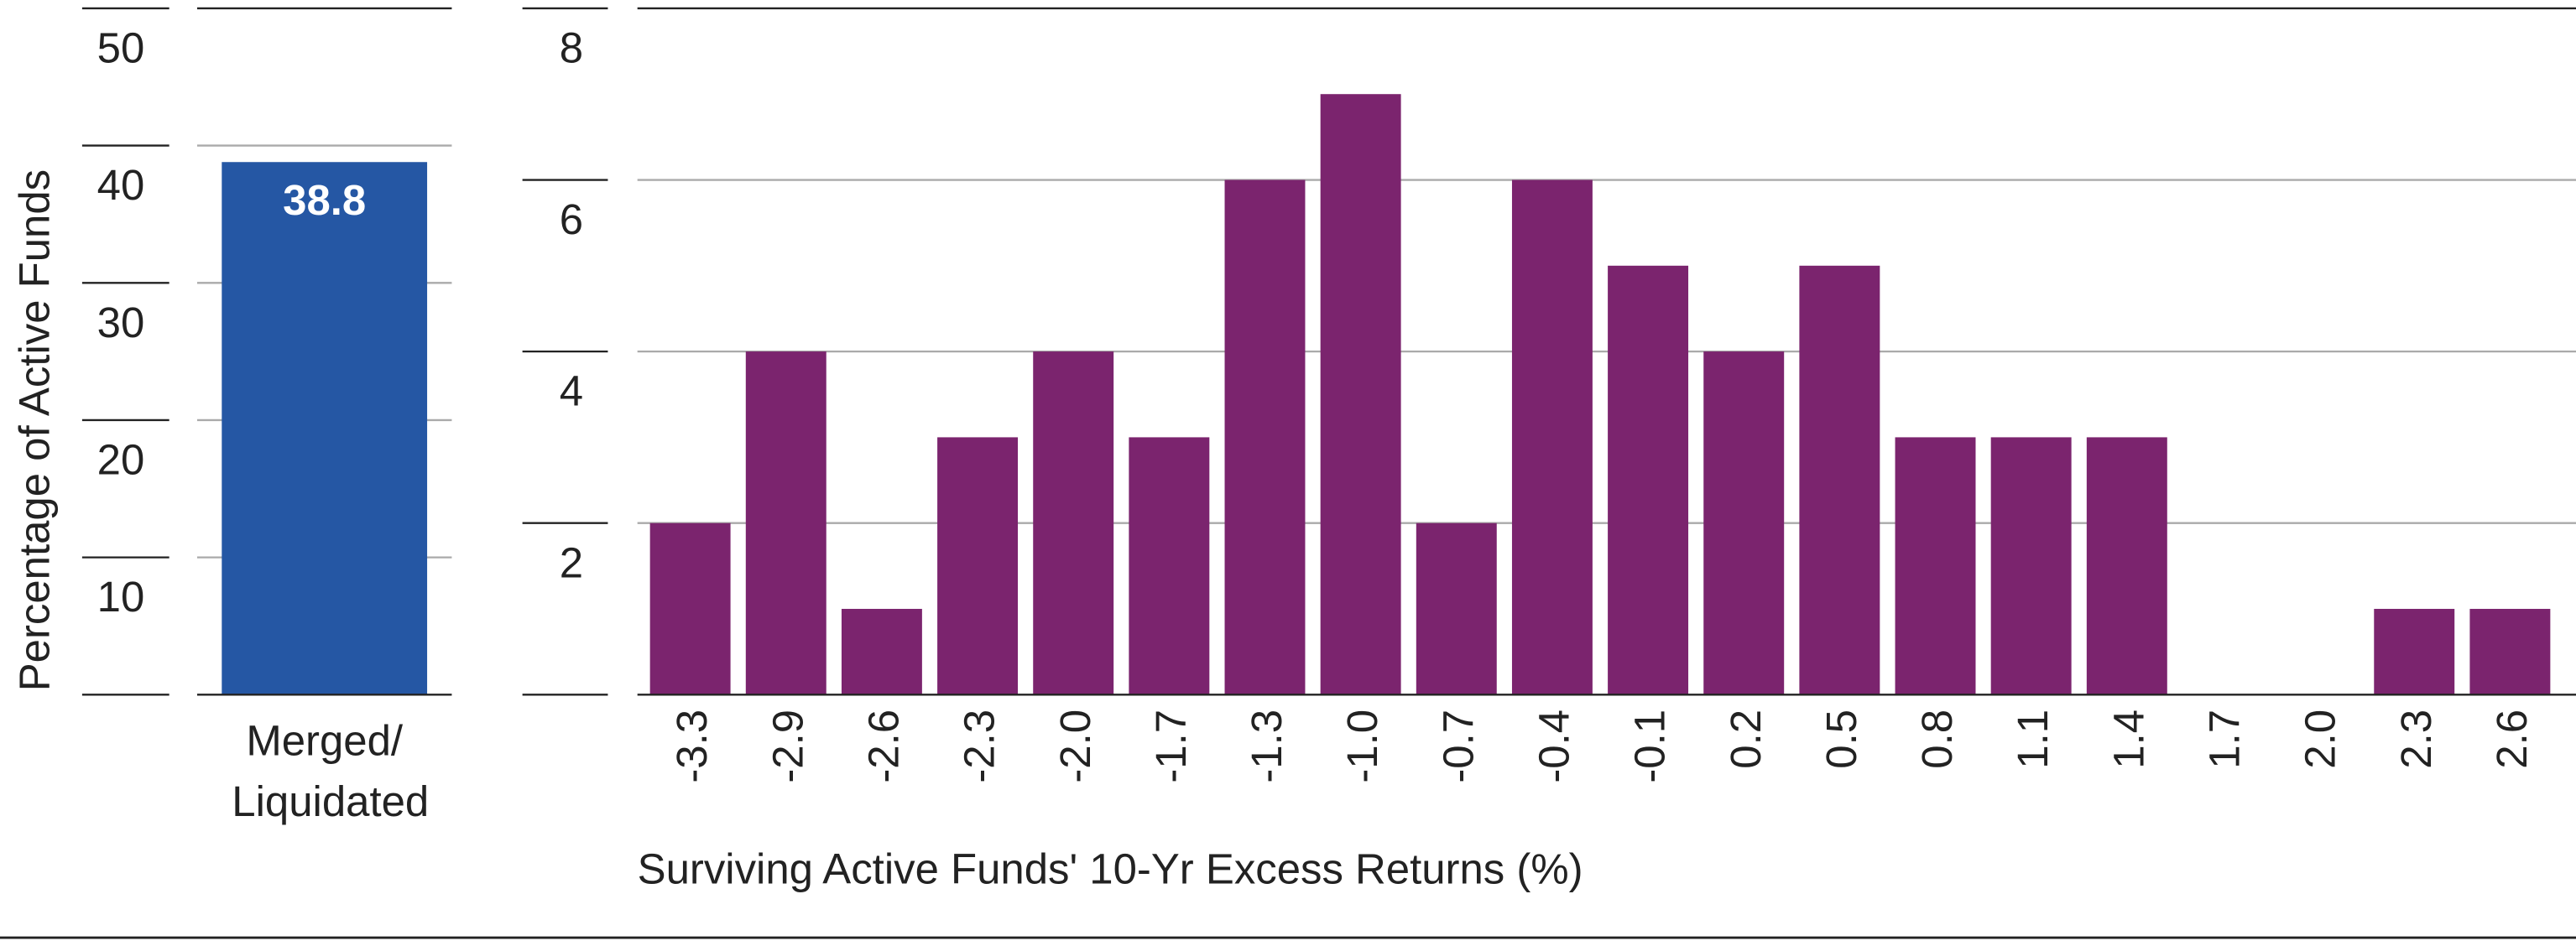 This screenshot has height=946, width=2576. Describe the element at coordinates (35, 430) in the screenshot. I see `y-axis-title: Percentage of Active Funds` at that location.